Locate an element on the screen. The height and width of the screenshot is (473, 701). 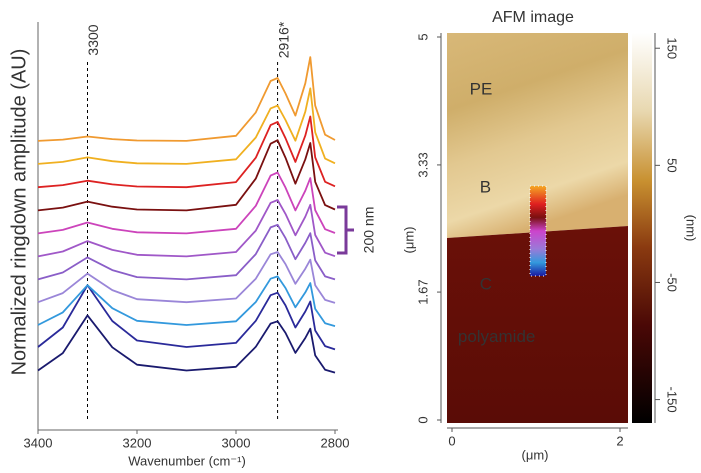
reference-label: 2916* is located at coordinates (283, 39).